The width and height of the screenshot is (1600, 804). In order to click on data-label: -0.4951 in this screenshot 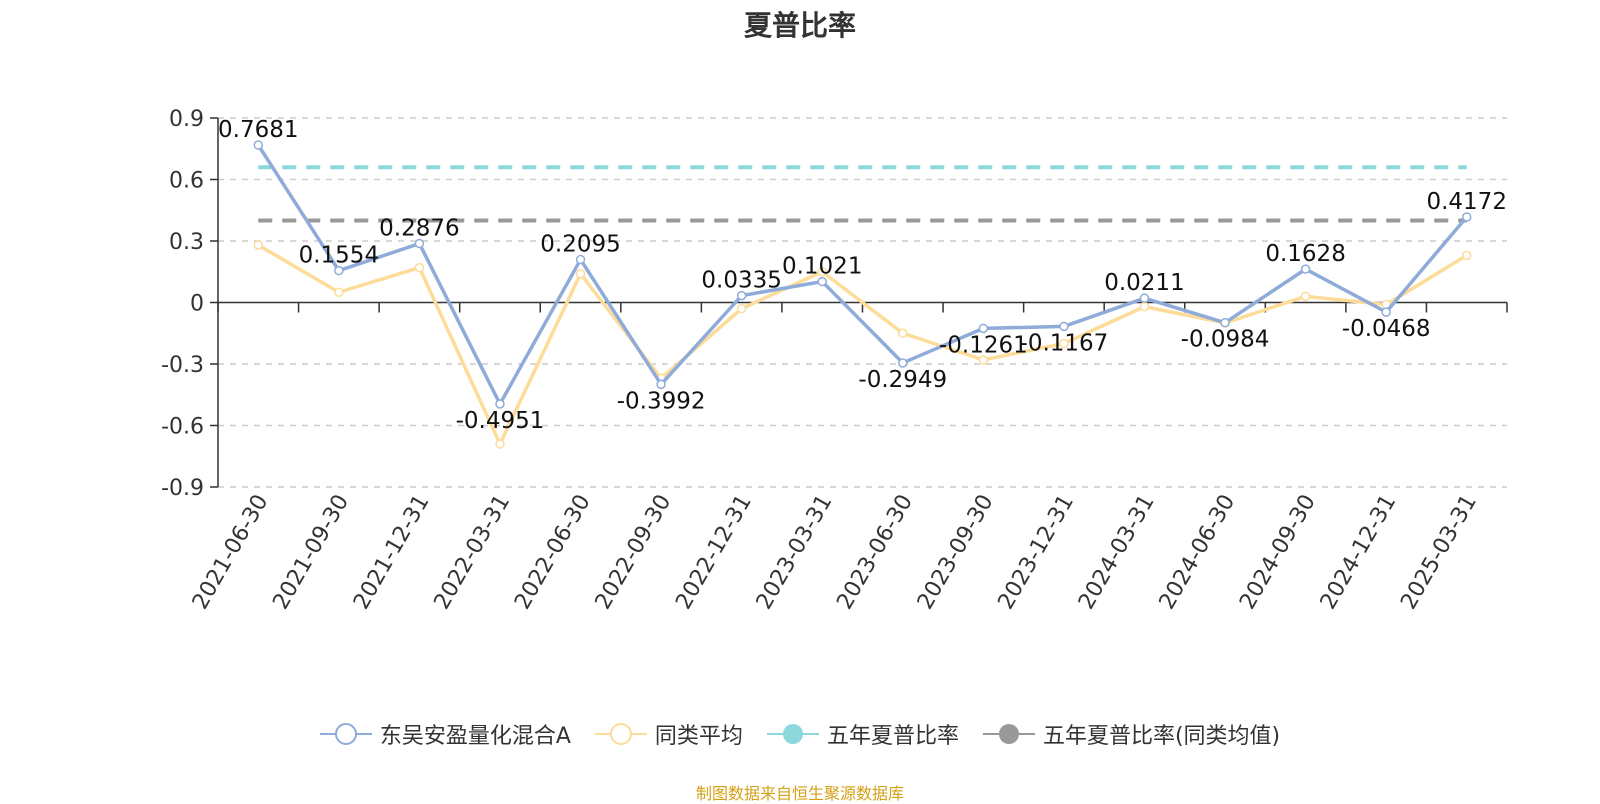, I will do `click(500, 421)`.